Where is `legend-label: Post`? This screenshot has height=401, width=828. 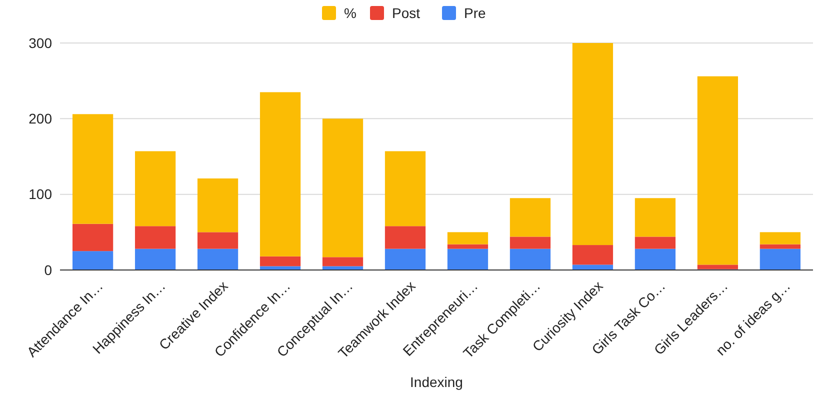
legend-label: Post is located at coordinates (406, 12).